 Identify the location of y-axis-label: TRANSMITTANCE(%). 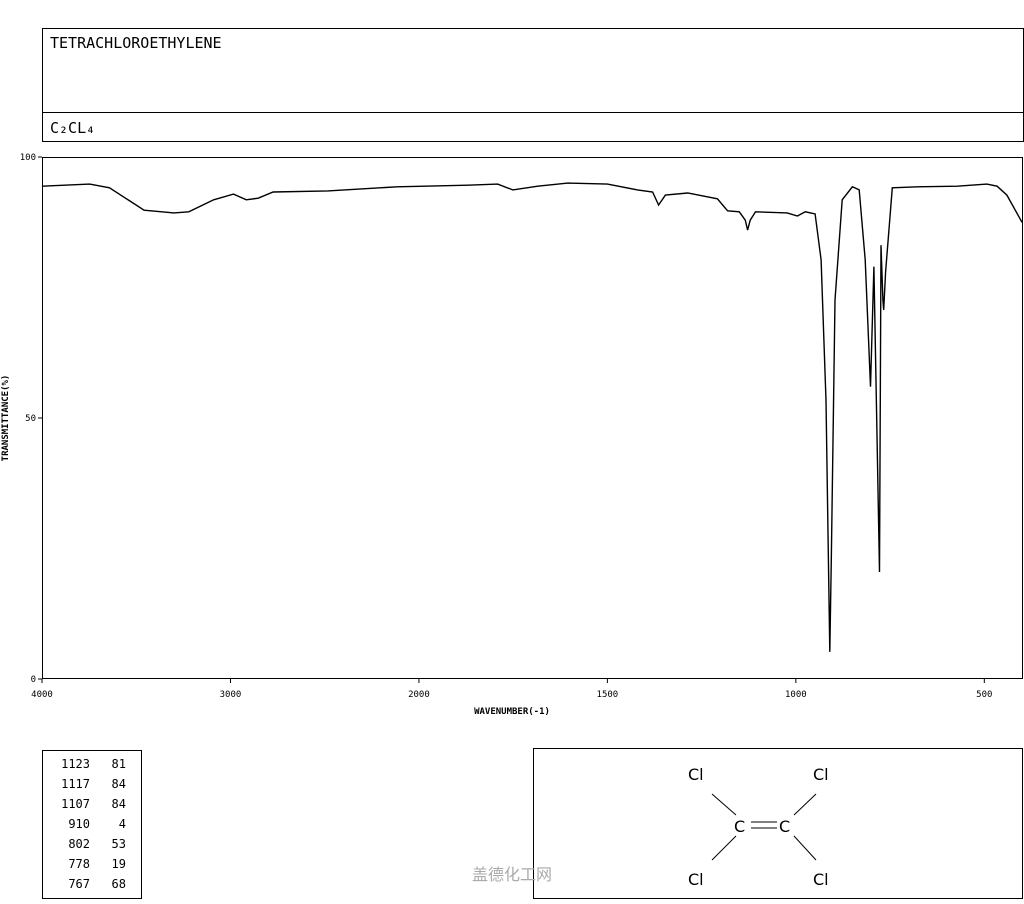
(6, 418).